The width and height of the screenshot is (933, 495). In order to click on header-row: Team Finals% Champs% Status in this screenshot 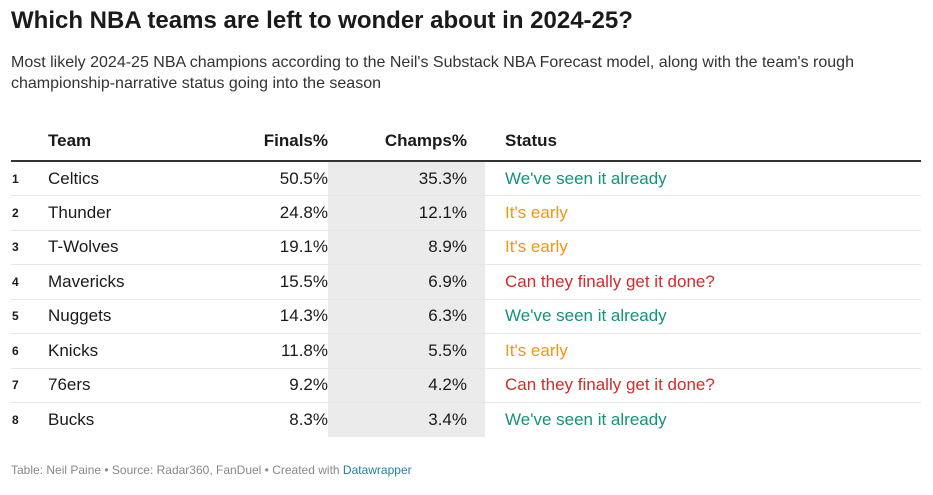, I will do `click(466, 142)`.